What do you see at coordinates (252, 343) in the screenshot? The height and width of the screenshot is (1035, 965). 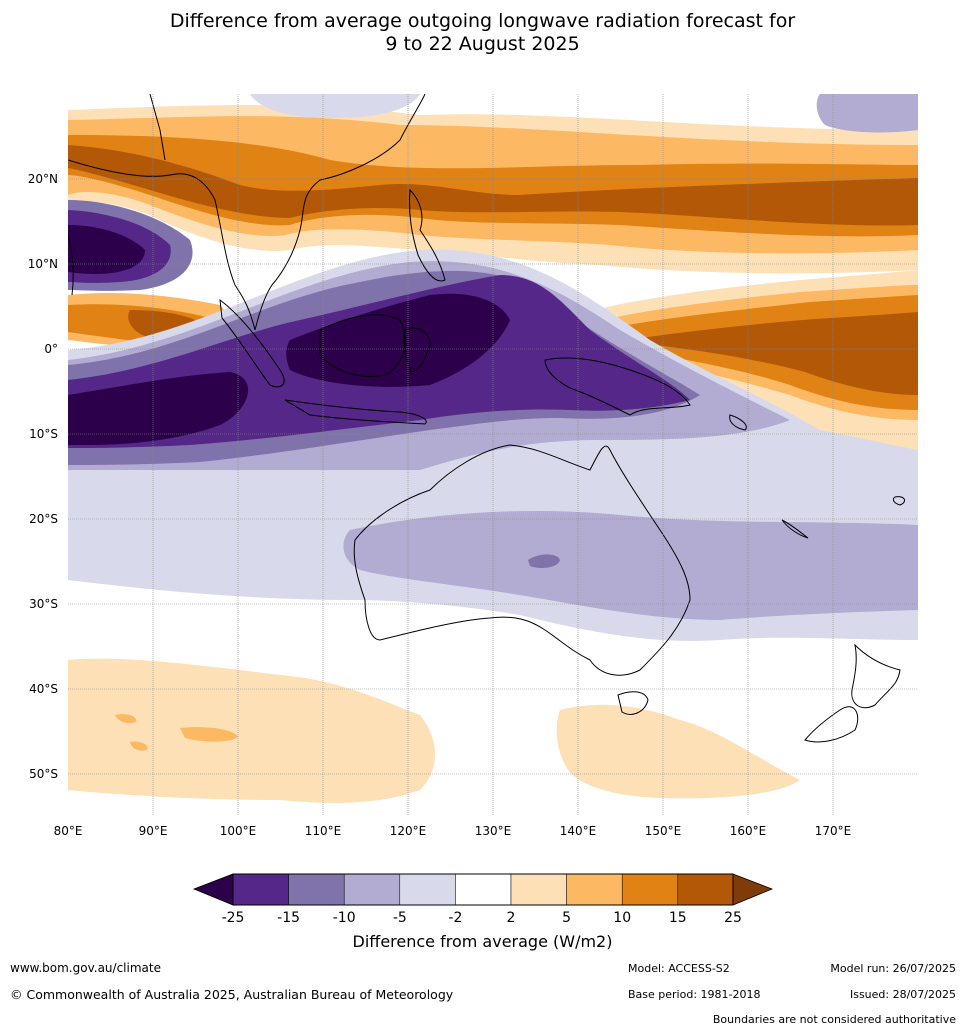 I see `sumatra-coast` at bounding box center [252, 343].